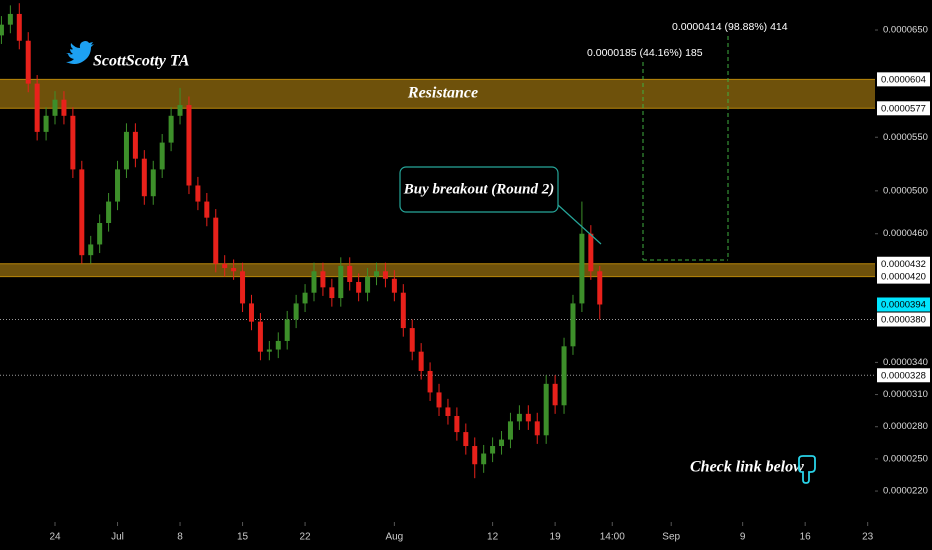 This screenshot has width=932, height=550. I want to click on x-tick-label: 8, so click(180, 537).